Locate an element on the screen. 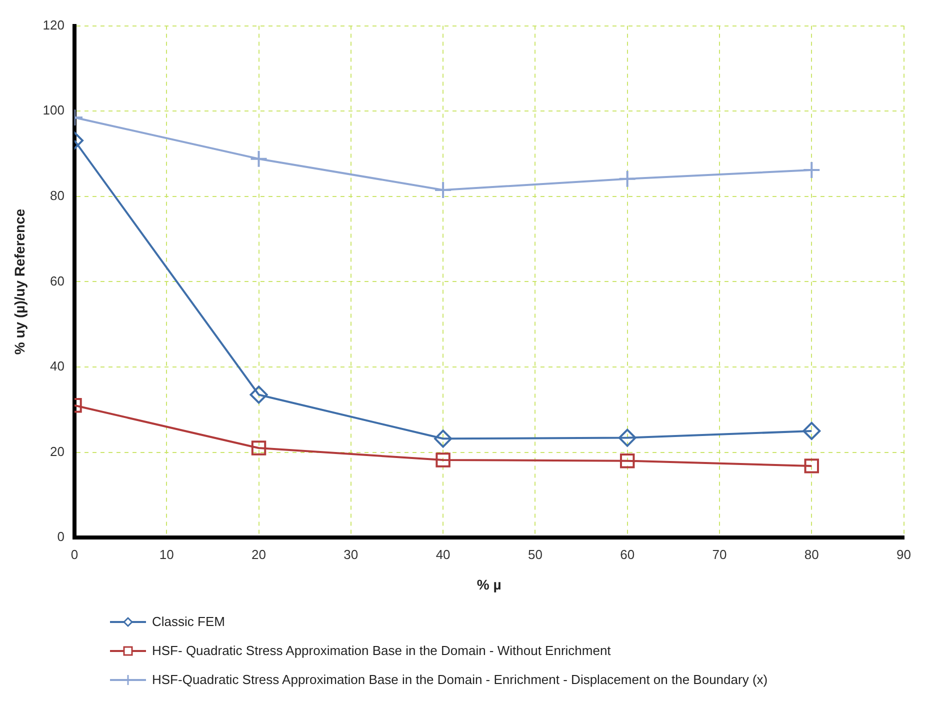  x-tick-label: 90 is located at coordinates (904, 554).